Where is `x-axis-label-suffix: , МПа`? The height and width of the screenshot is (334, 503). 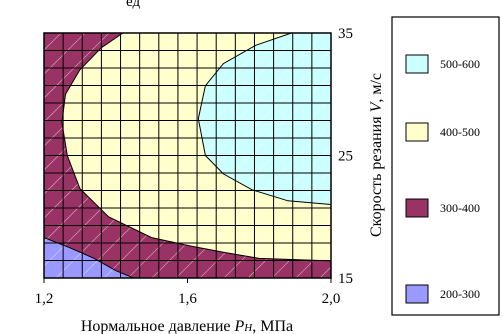
x-axis-label-suffix: , МПа is located at coordinates (272, 326).